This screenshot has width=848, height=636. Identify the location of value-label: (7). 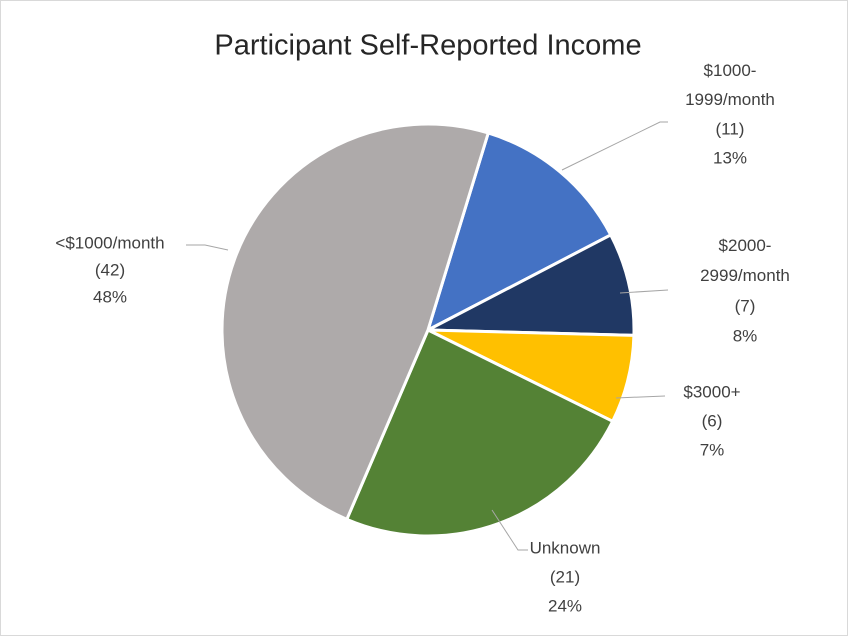
(745, 305).